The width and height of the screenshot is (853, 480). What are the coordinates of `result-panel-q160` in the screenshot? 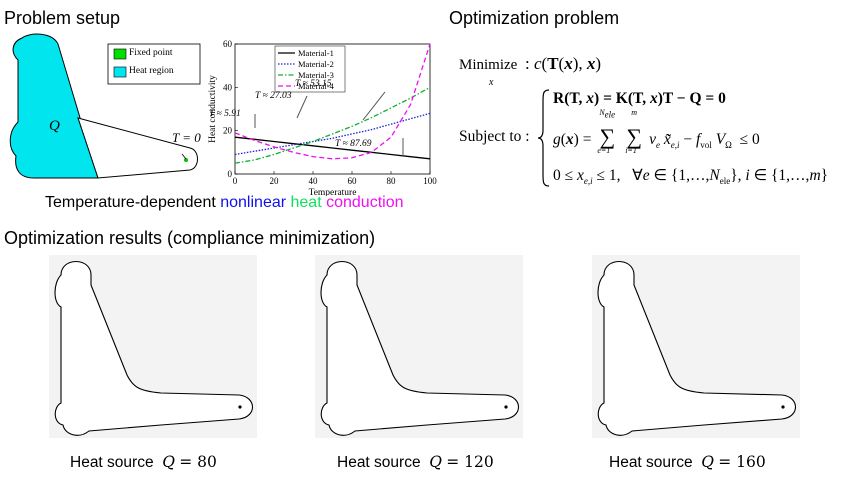 It's located at (696, 346).